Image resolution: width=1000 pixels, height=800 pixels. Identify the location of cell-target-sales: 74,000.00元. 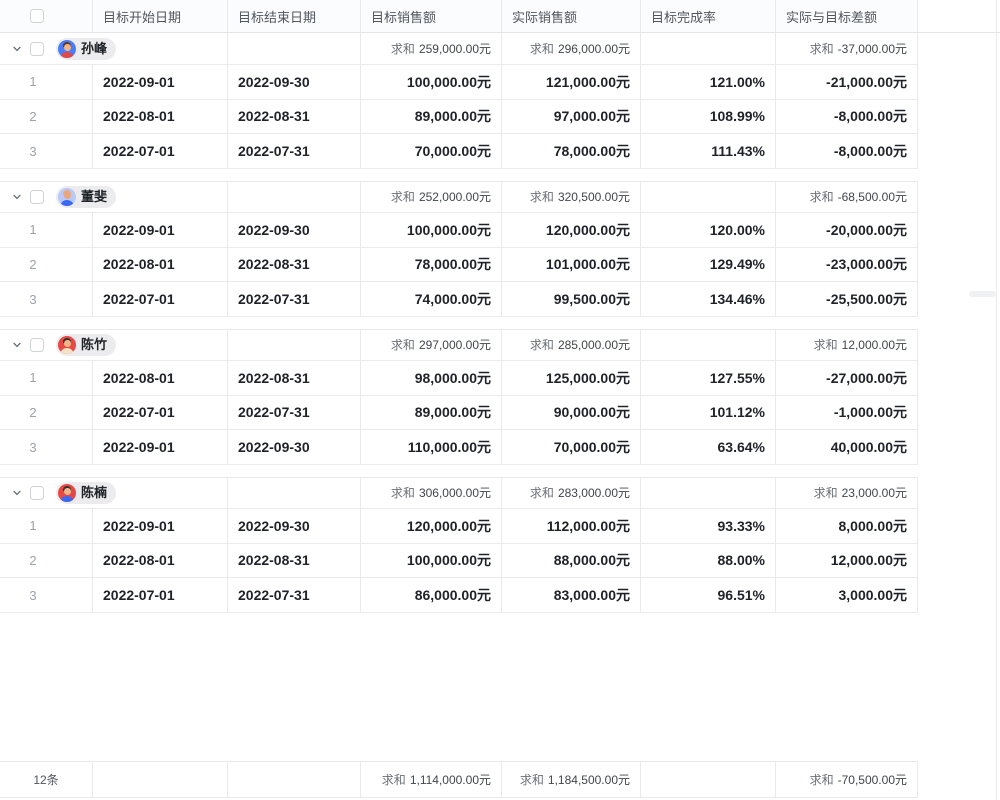
(431, 299).